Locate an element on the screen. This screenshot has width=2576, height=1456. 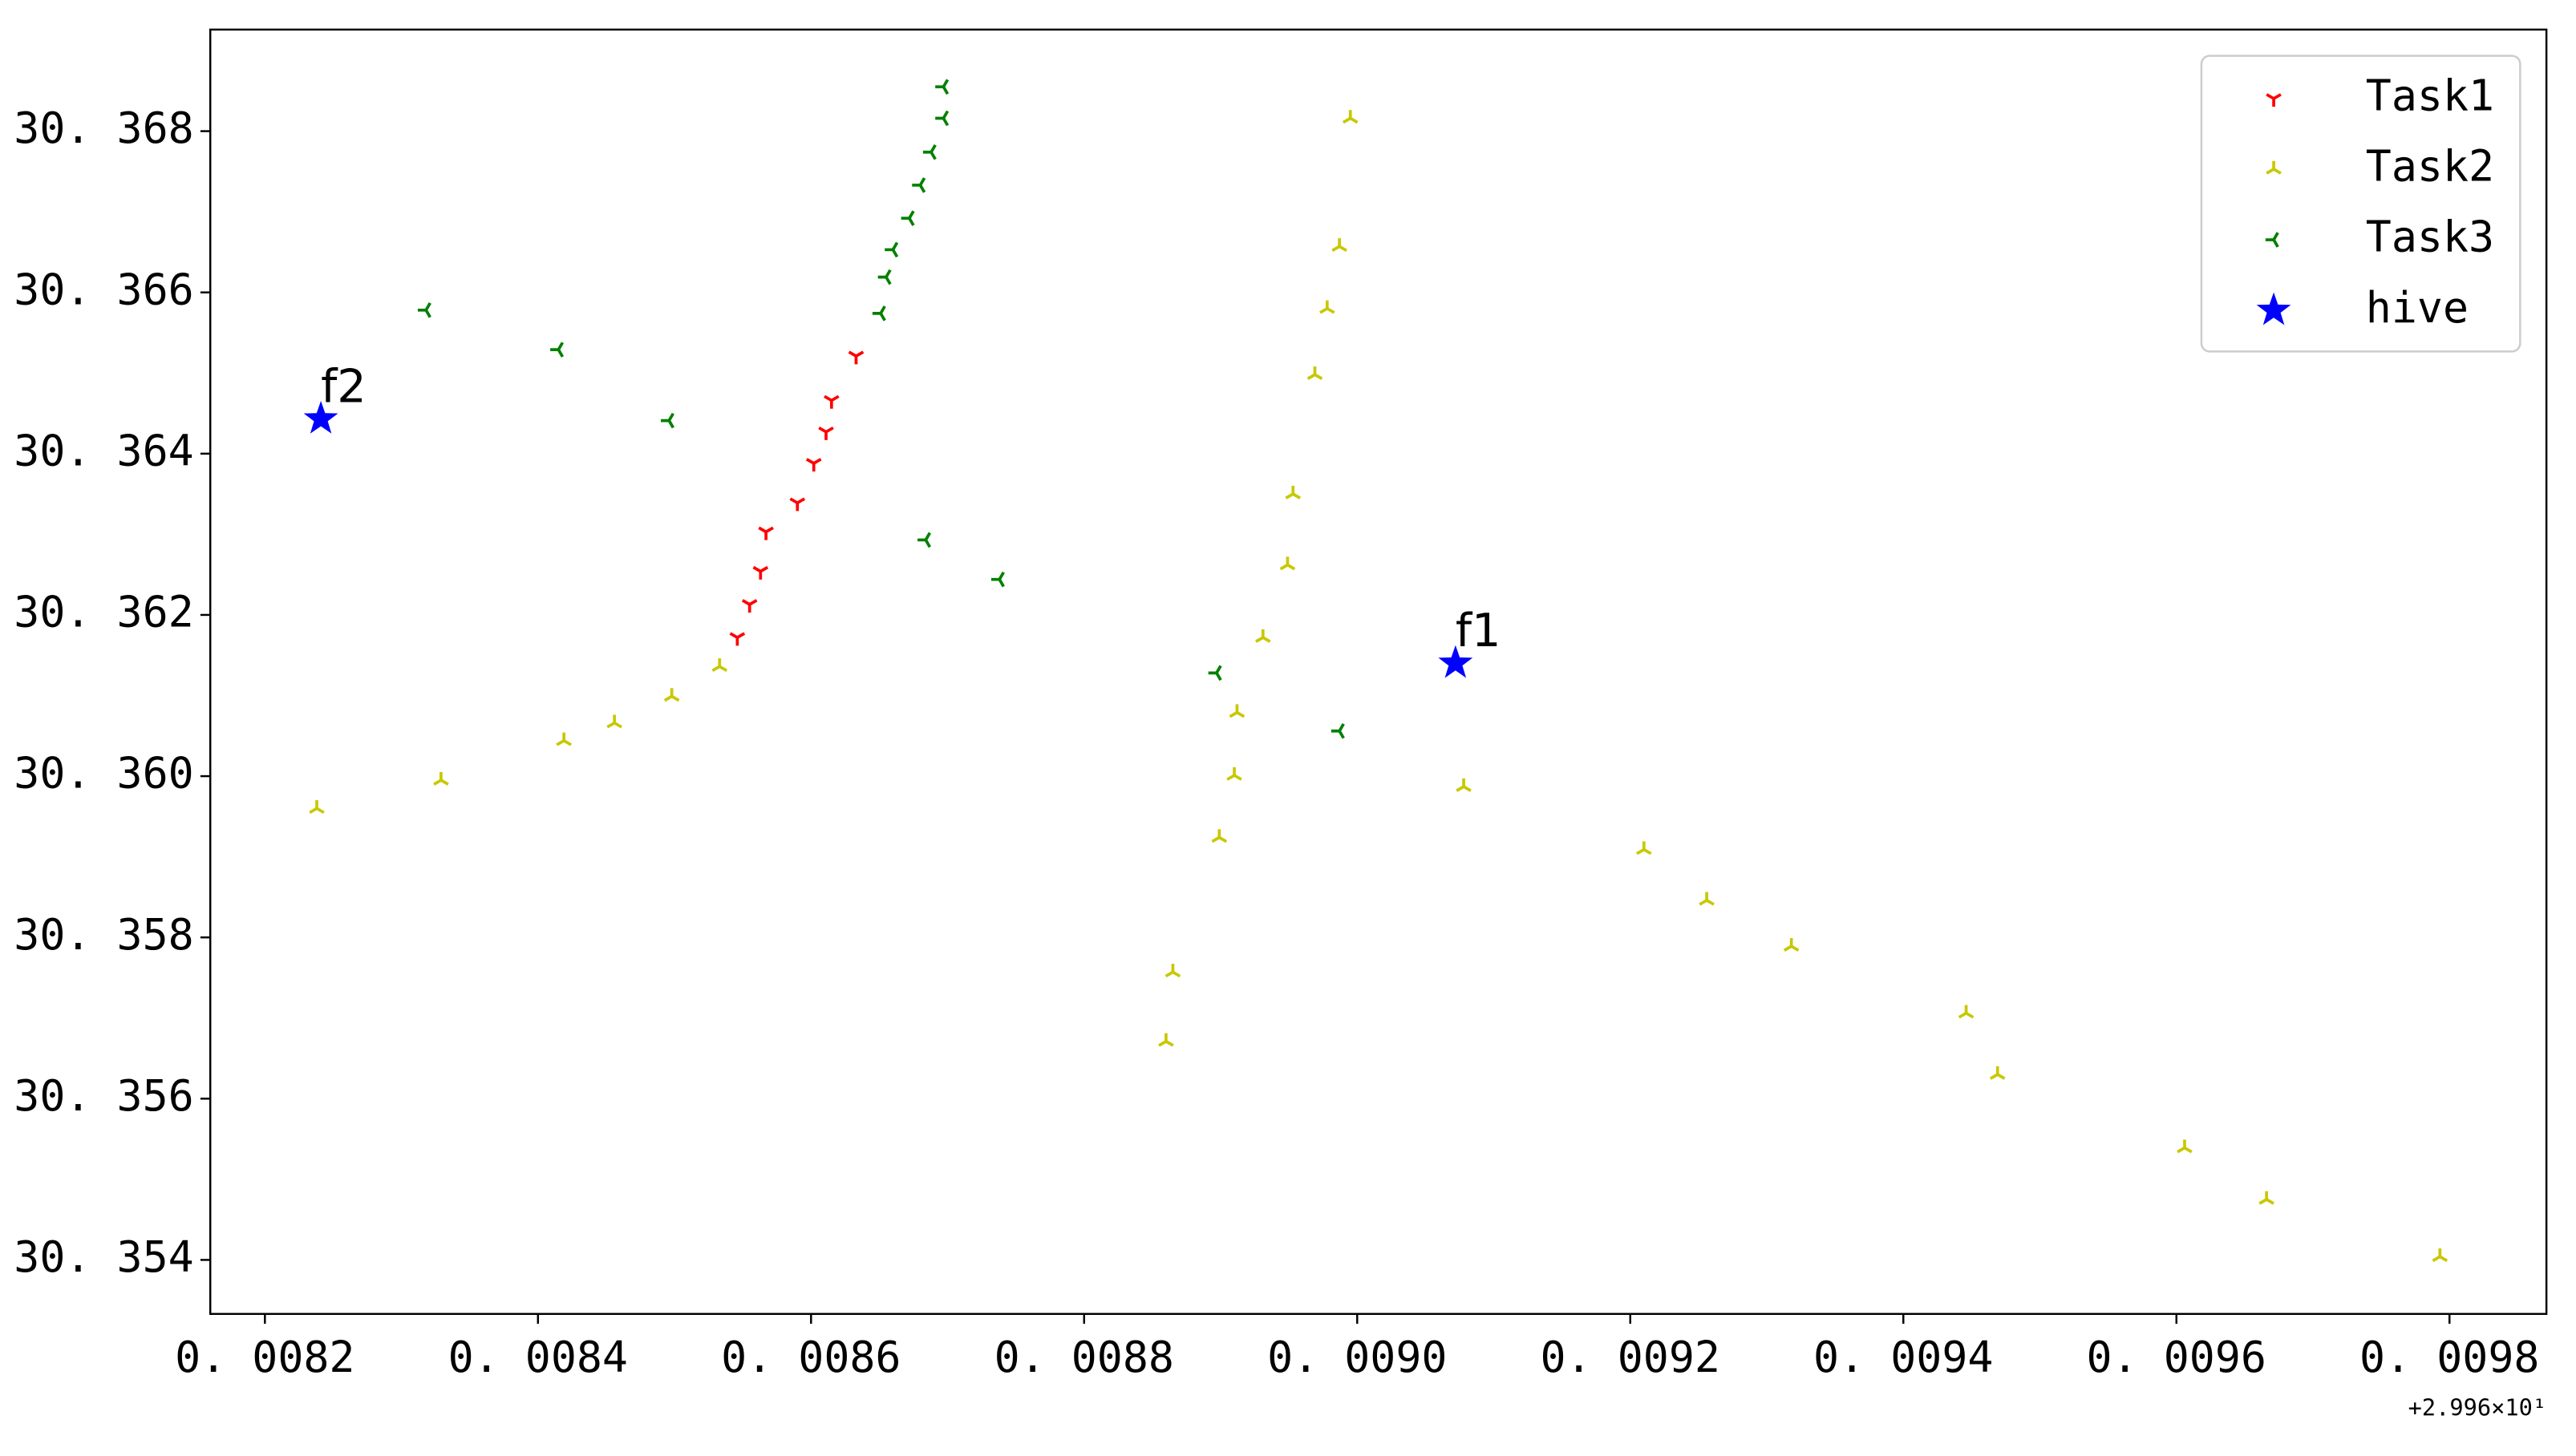
x-tick-label: 0. 0098 is located at coordinates (2449, 1357).